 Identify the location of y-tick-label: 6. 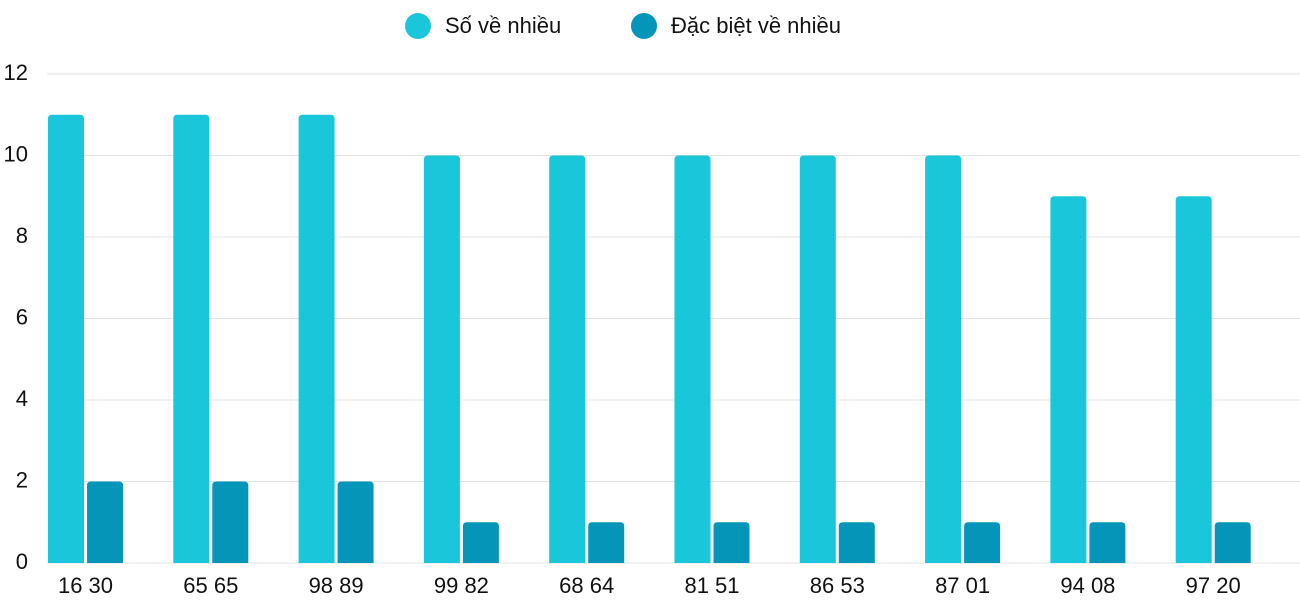
(22, 316).